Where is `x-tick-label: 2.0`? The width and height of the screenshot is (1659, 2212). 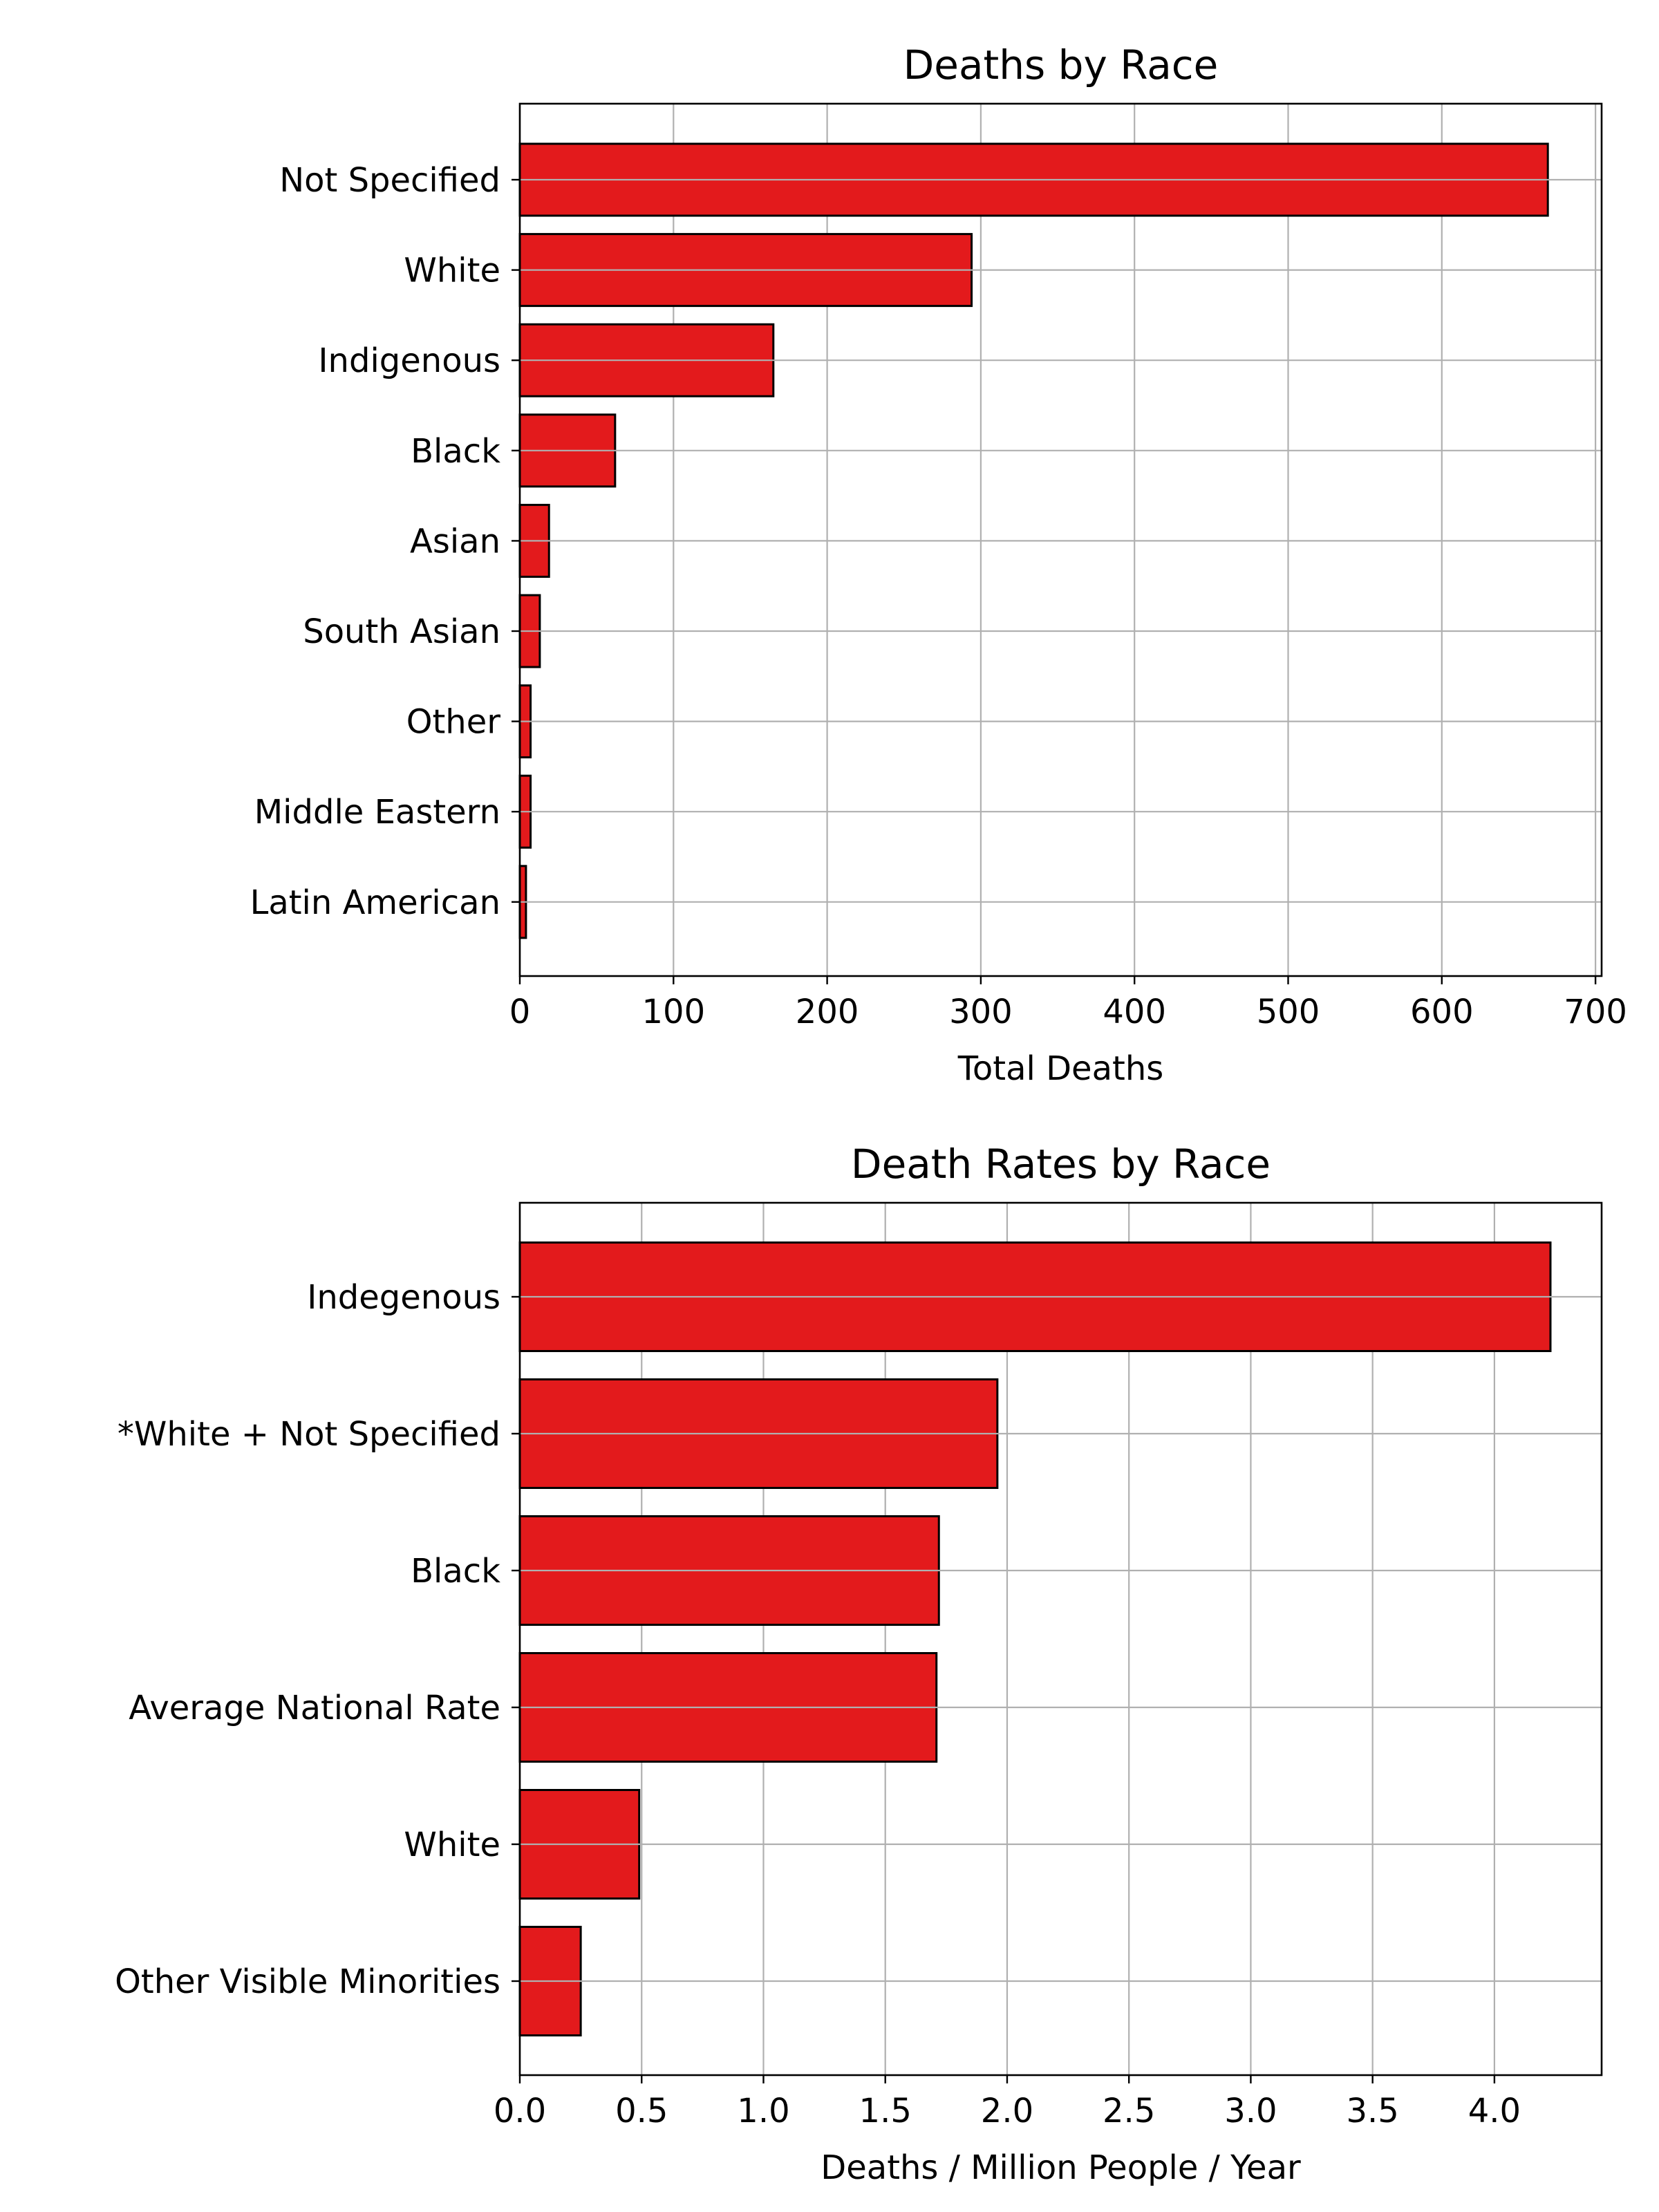
x-tick-label: 2.0 is located at coordinates (1007, 2111).